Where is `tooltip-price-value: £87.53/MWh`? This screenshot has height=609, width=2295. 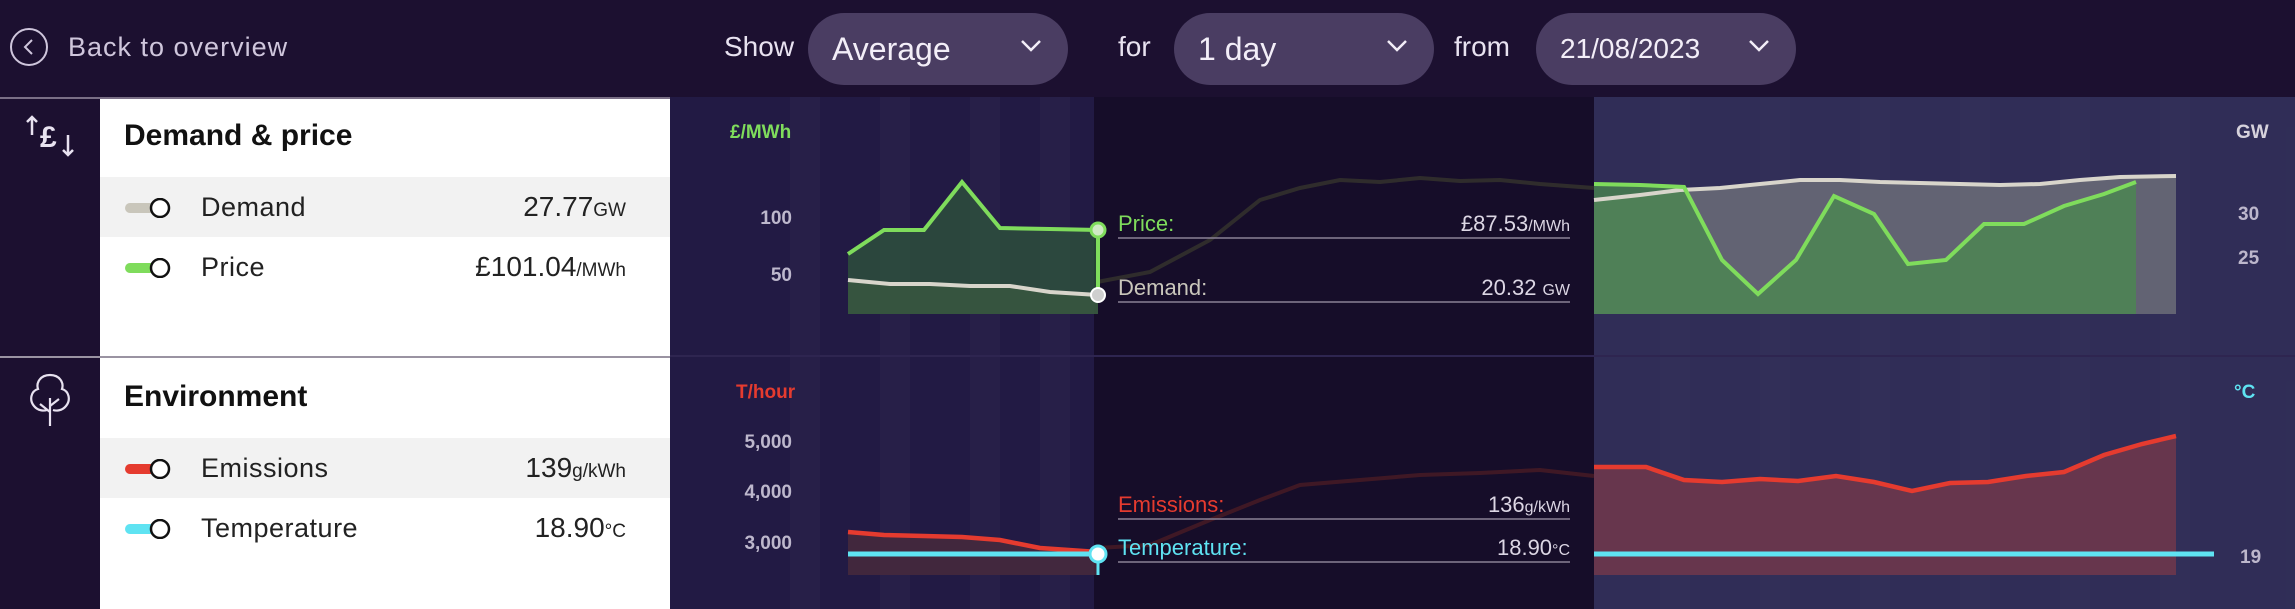
tooltip-price-value: £87.53/MWh is located at coordinates (1515, 223).